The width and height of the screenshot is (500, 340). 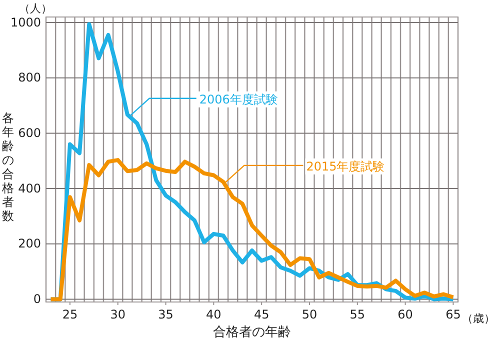 I want to click on x-tick-label: 60, so click(x=405, y=315).